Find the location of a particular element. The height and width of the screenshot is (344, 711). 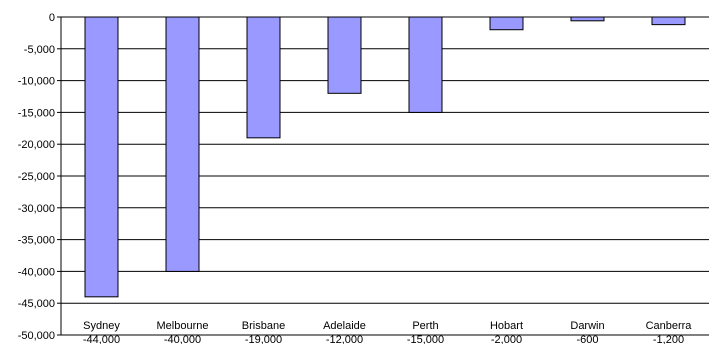

bar-hobart is located at coordinates (506, 23).